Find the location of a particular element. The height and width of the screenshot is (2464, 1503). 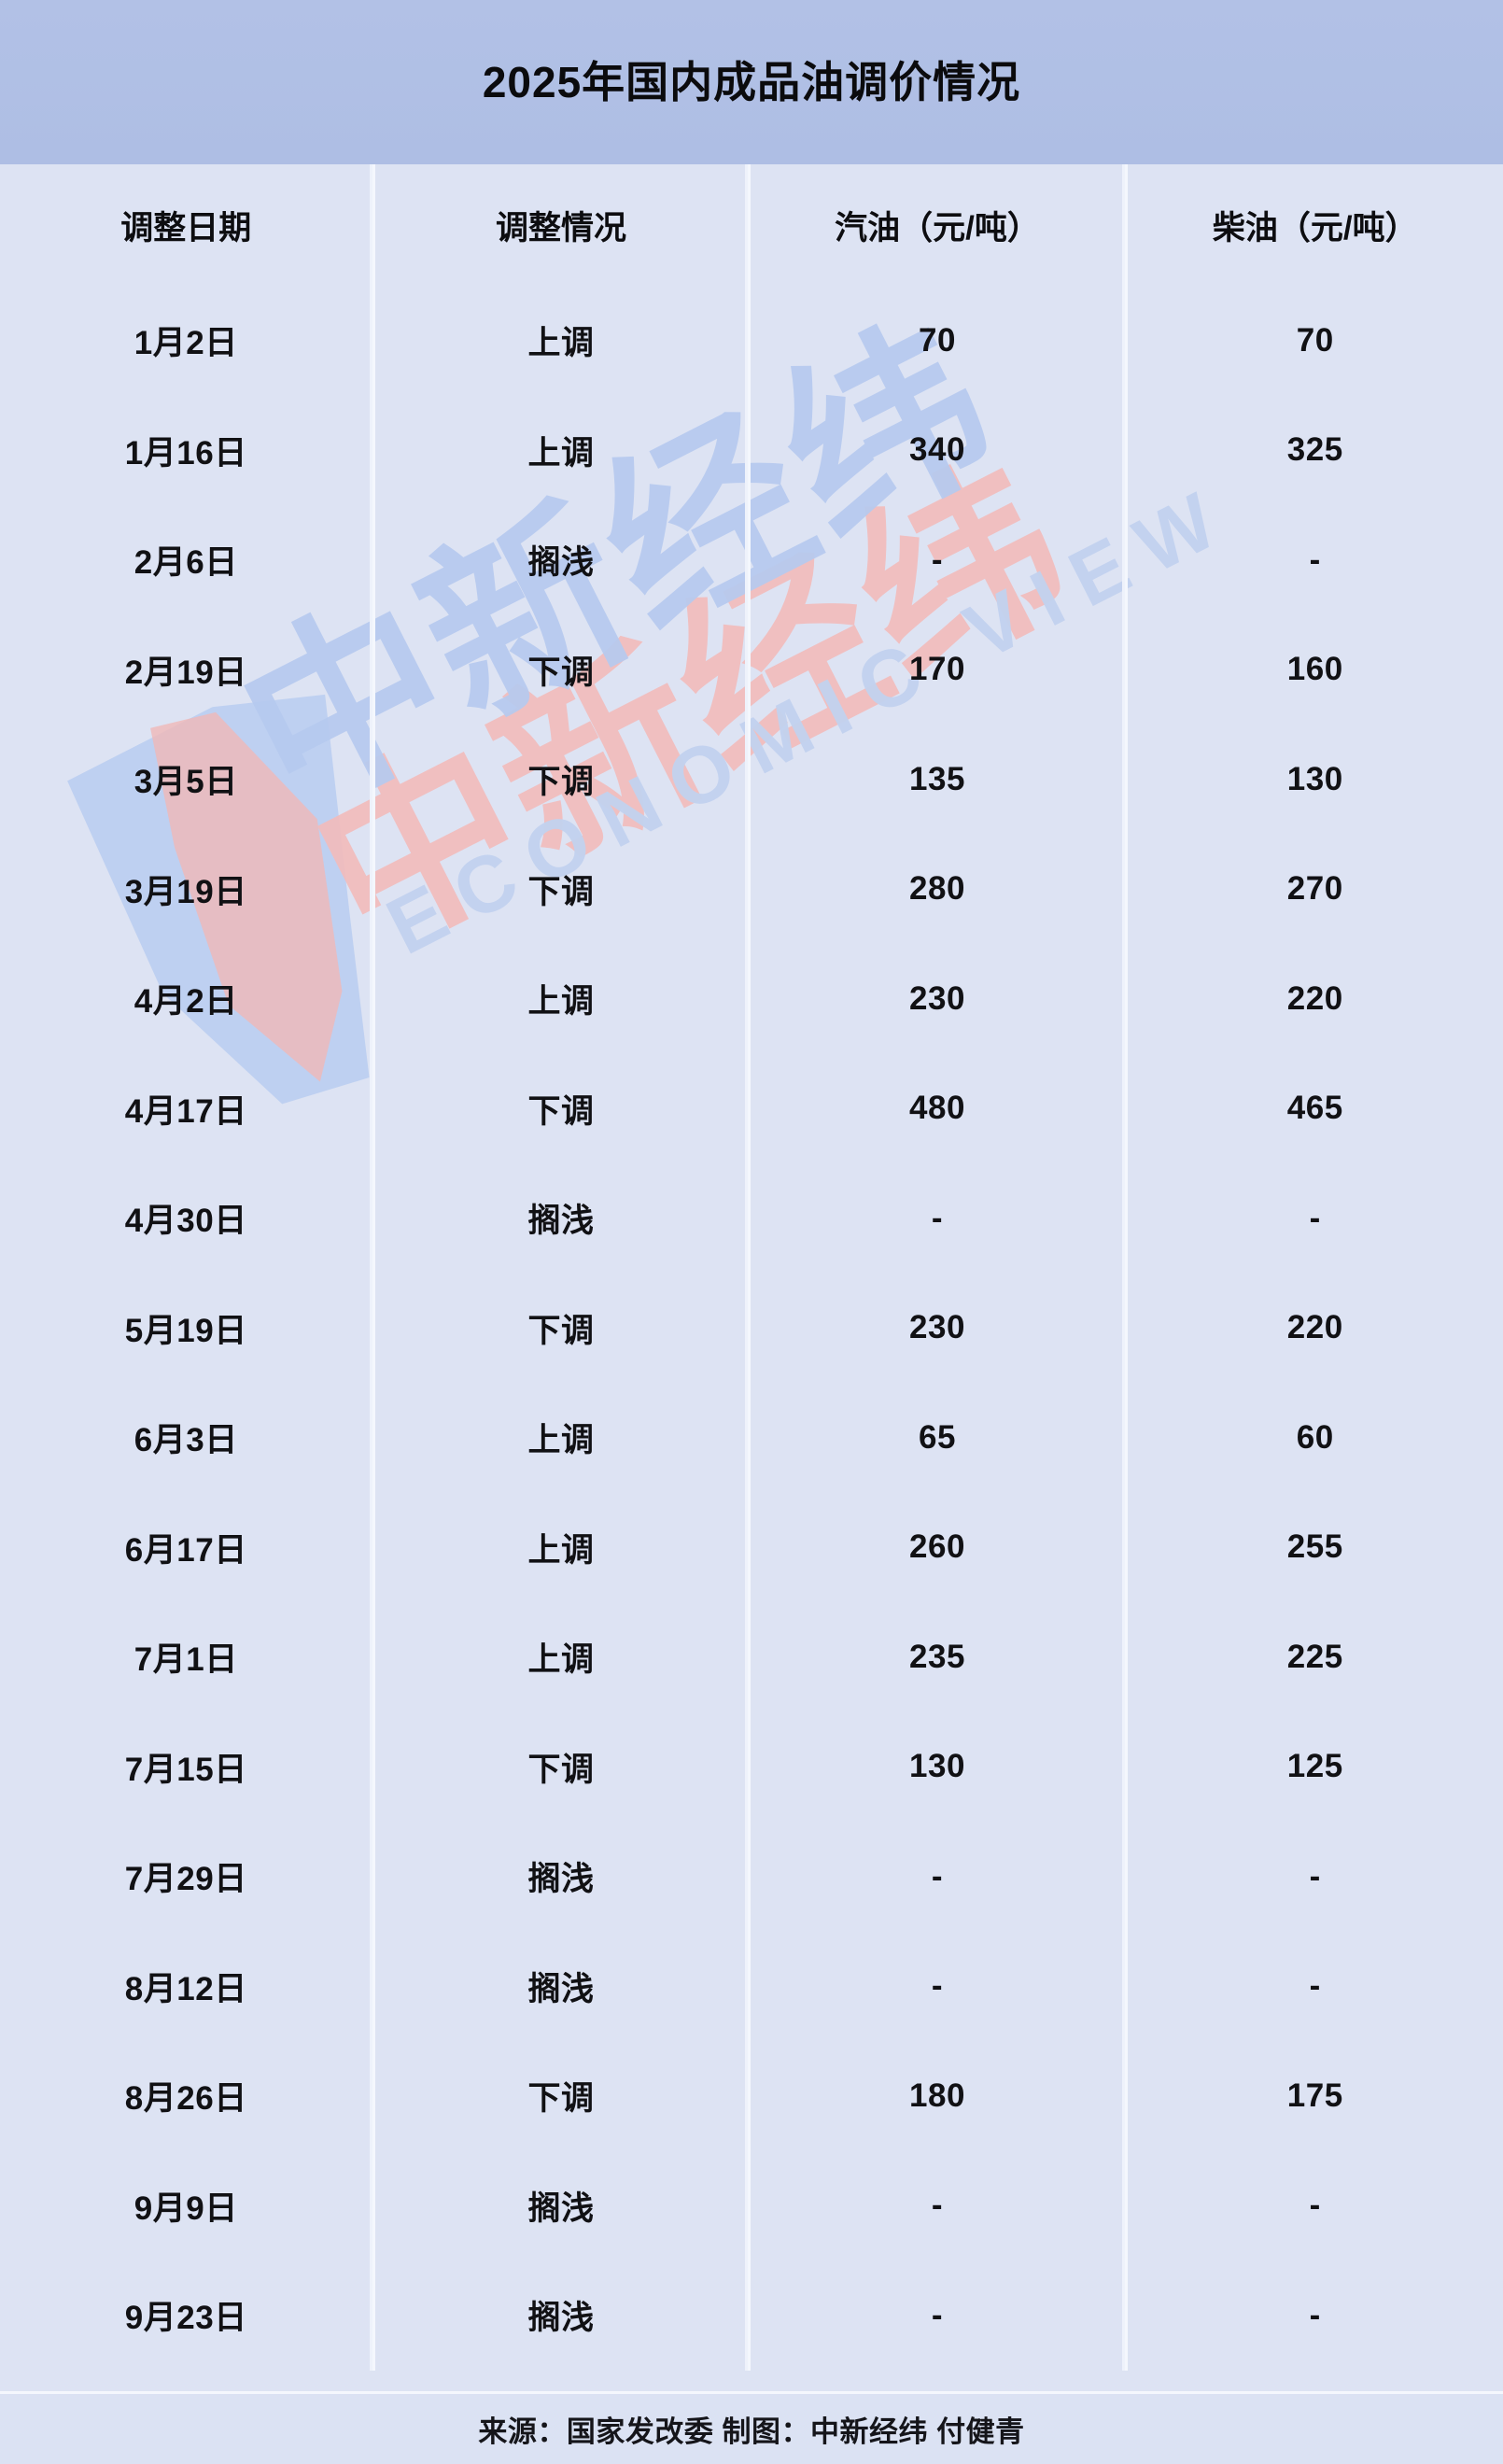

page-title: 2025年国内成品油调价情况 is located at coordinates (752, 82).